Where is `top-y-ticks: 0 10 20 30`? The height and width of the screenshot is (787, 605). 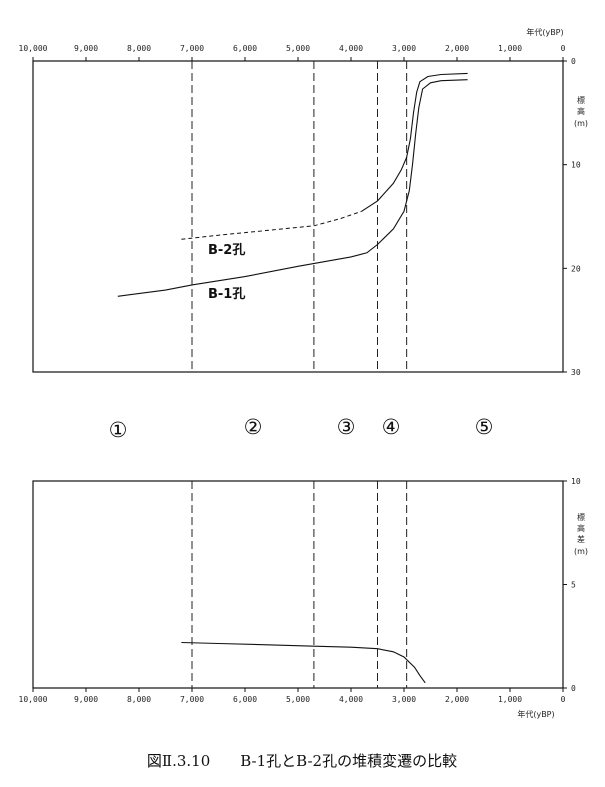 top-y-ticks: 0 10 20 30 is located at coordinates (572, 217).